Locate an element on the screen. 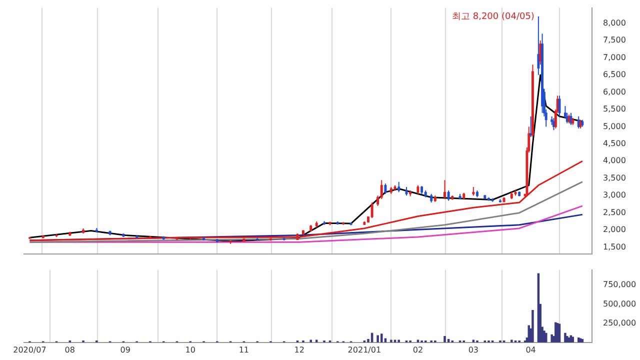 The image size is (640, 360). y-tick-label: 1,500 is located at coordinates (614, 247).